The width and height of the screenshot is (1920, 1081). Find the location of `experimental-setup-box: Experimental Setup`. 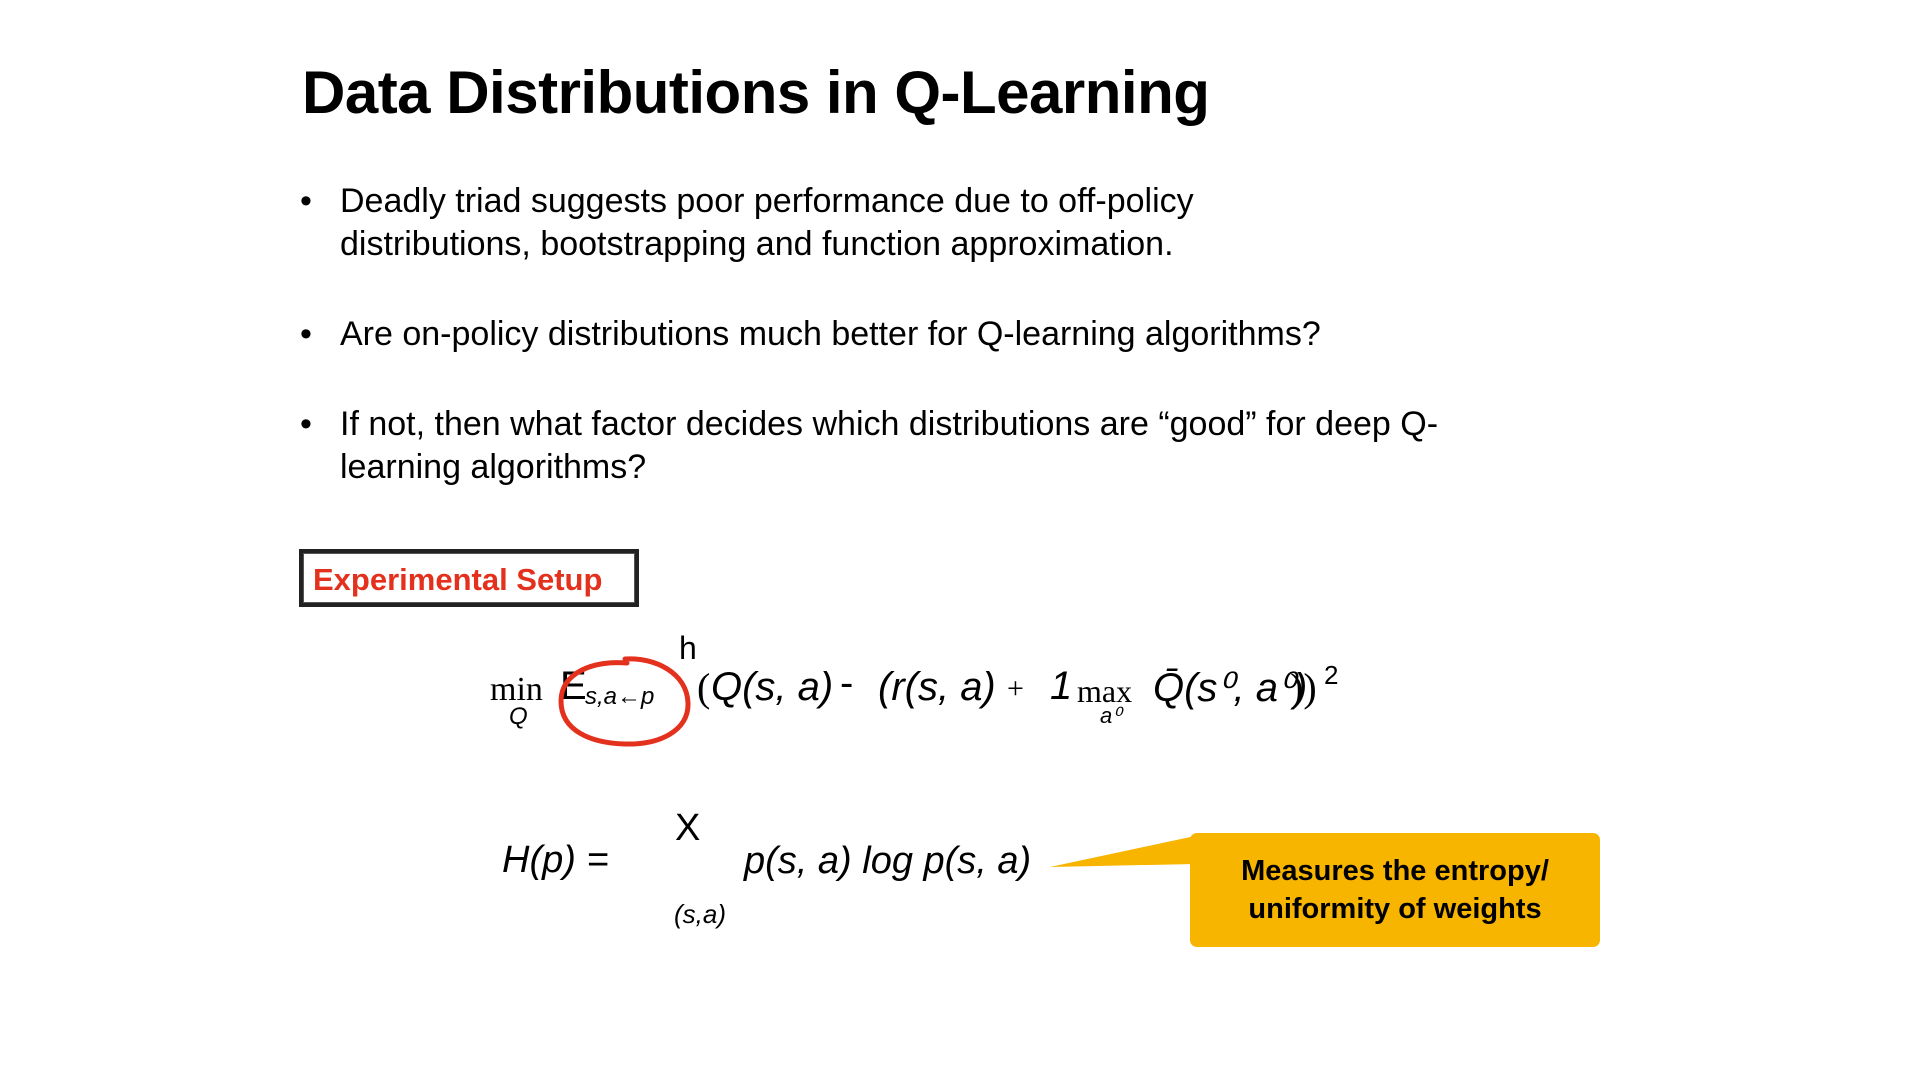

experimental-setup-box: Experimental Setup is located at coordinates (469, 578).